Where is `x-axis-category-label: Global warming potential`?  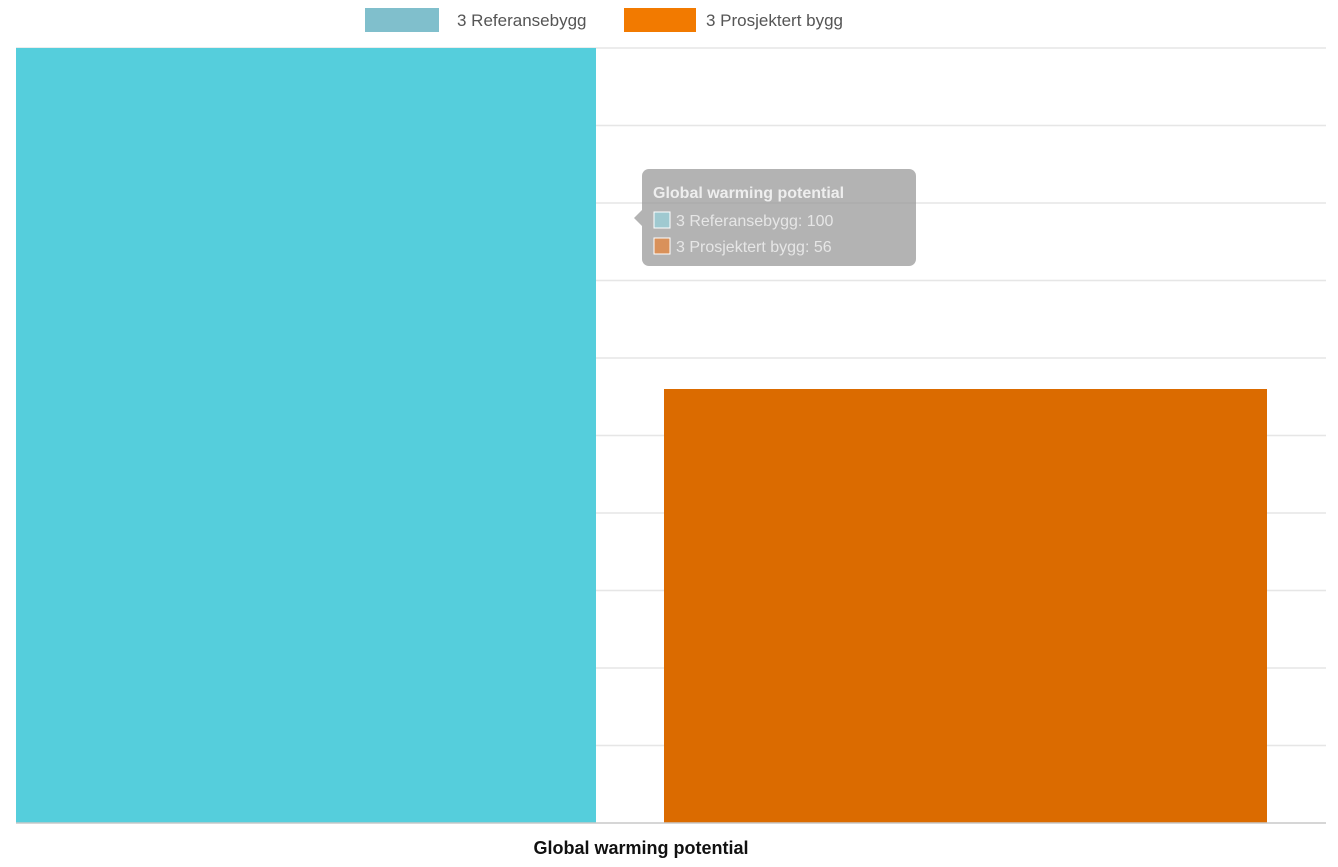 x-axis-category-label: Global warming potential is located at coordinates (640, 848).